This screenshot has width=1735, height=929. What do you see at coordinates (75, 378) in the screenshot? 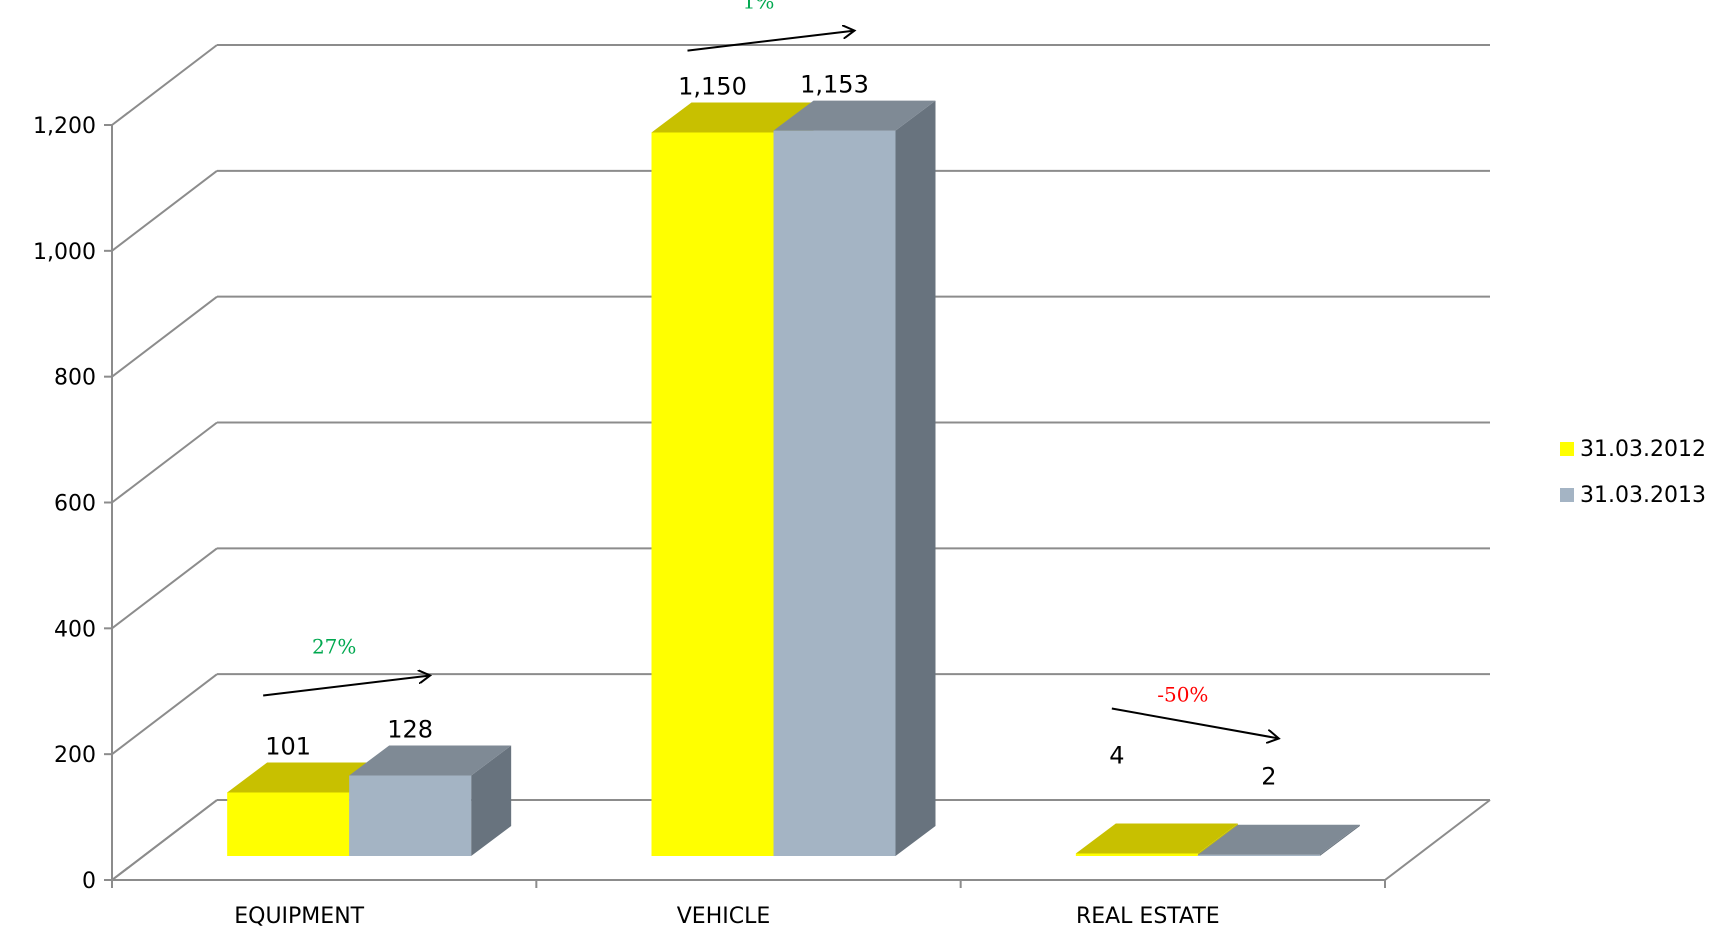
I see `y-tick-label: 800` at bounding box center [75, 378].